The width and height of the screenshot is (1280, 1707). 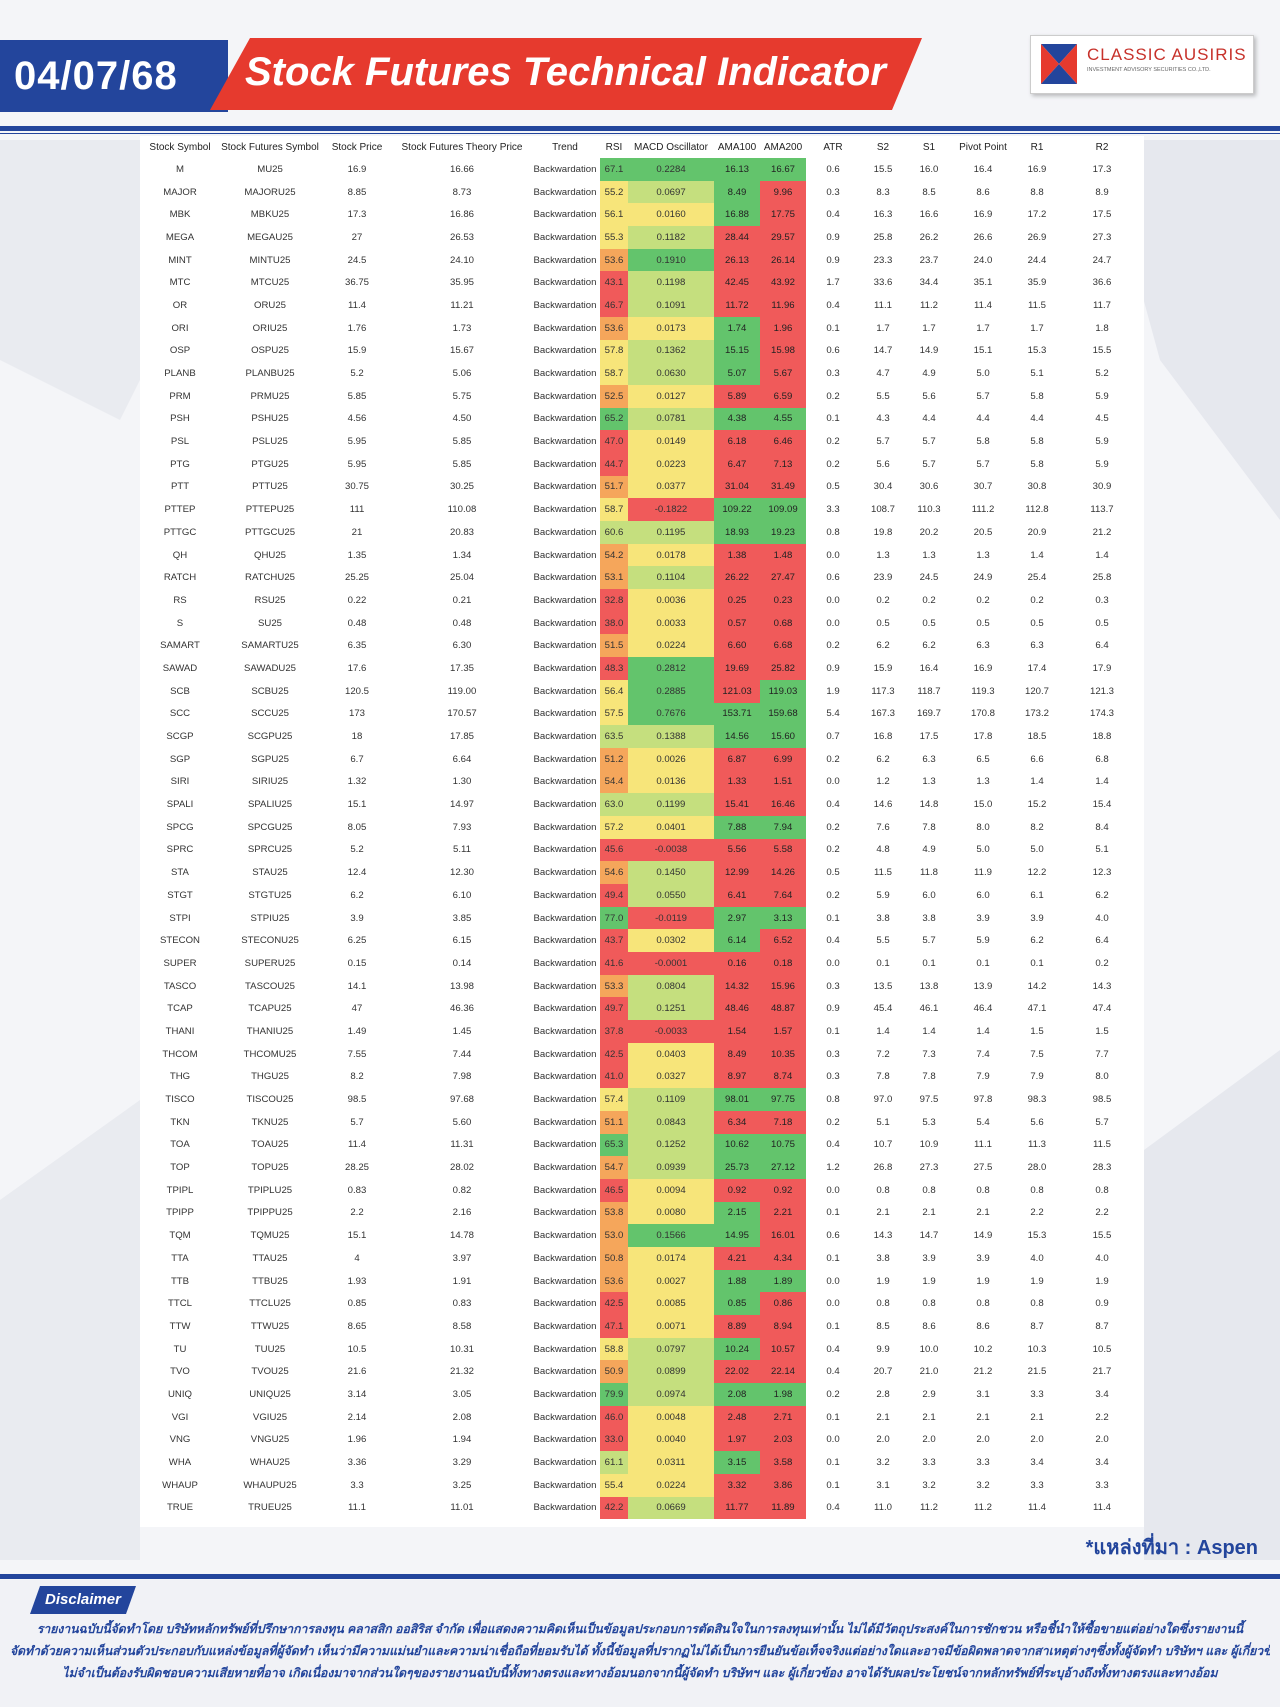 I want to click on table-cell: 10.57, so click(x=783, y=1349).